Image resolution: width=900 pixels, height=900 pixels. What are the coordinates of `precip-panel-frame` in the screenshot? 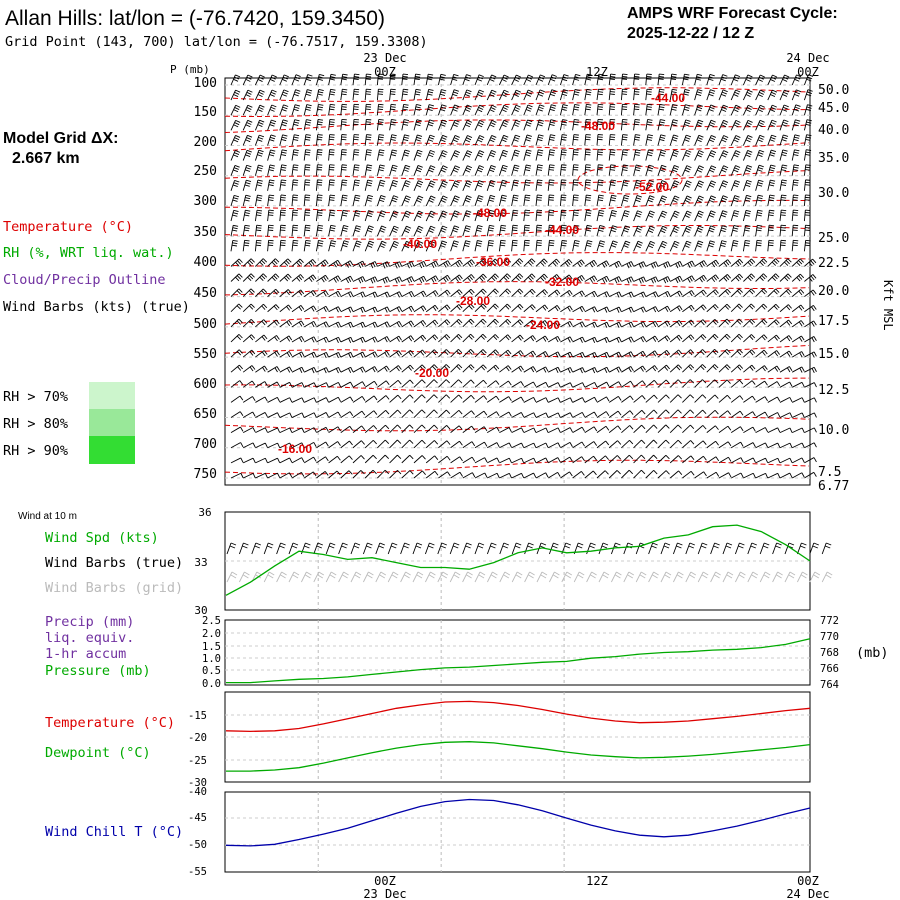 It's located at (517, 652).